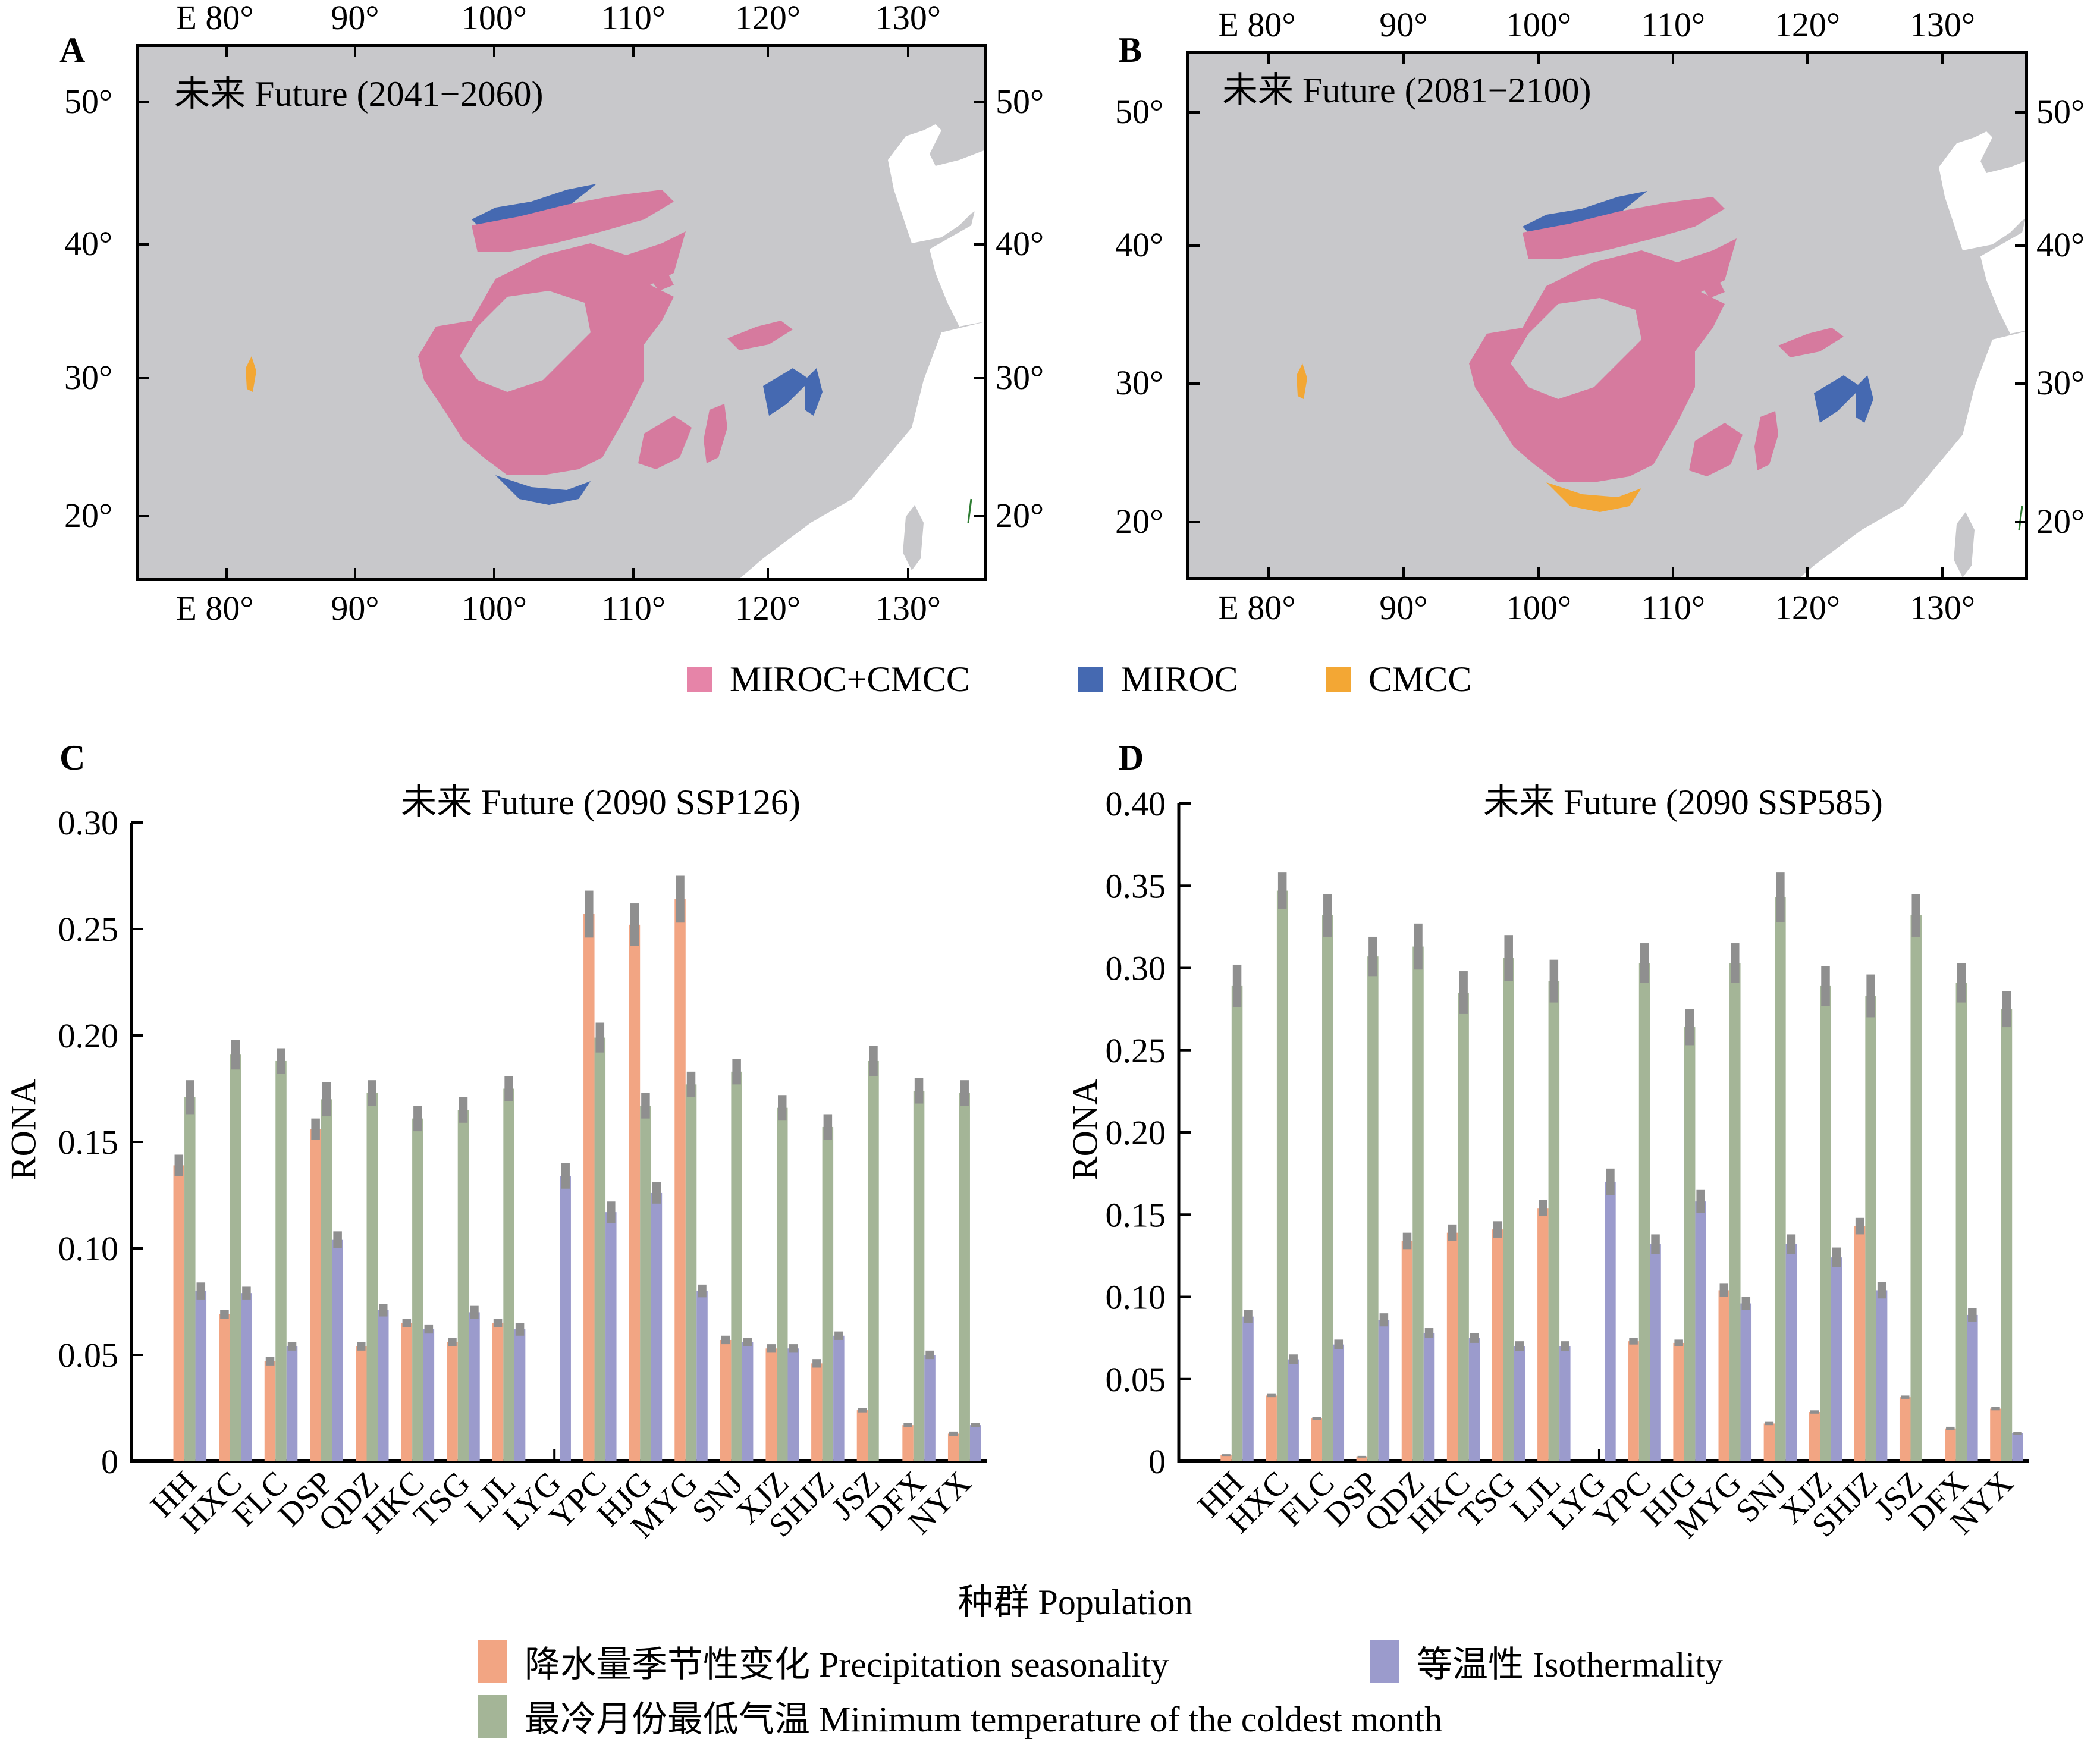 The width and height of the screenshot is (2100, 1742). What do you see at coordinates (1157, 1462) in the screenshot?
I see `y-tick-label: 0` at bounding box center [1157, 1462].